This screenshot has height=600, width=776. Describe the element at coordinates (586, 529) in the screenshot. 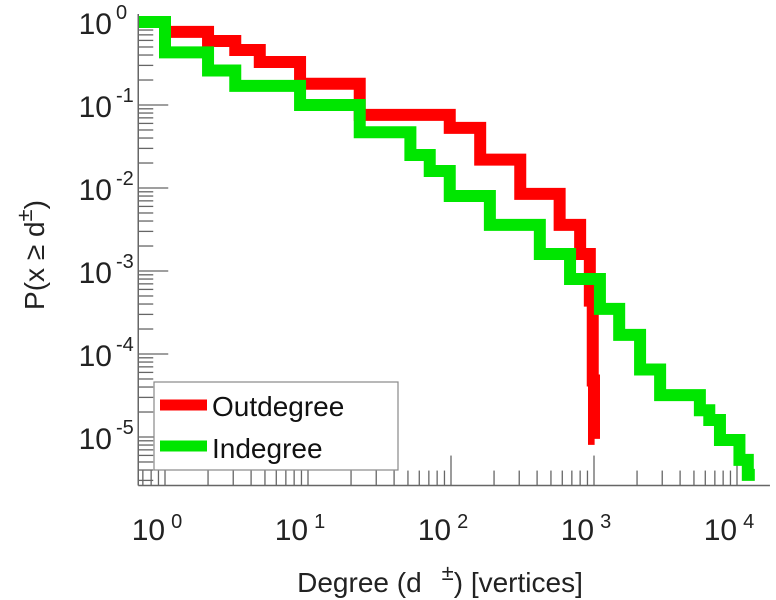

I see `x-tick-label: 10 3` at that location.